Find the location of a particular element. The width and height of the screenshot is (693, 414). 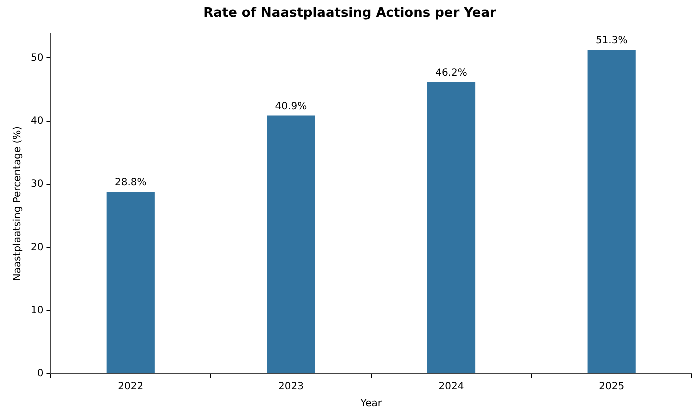

y-tick-label: 20 is located at coordinates (37, 248).